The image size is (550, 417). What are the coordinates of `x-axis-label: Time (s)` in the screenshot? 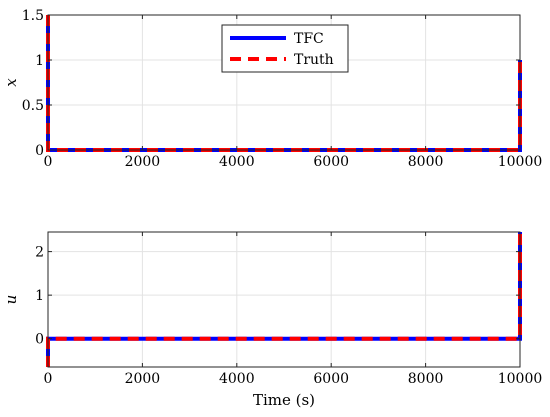 It's located at (284, 400).